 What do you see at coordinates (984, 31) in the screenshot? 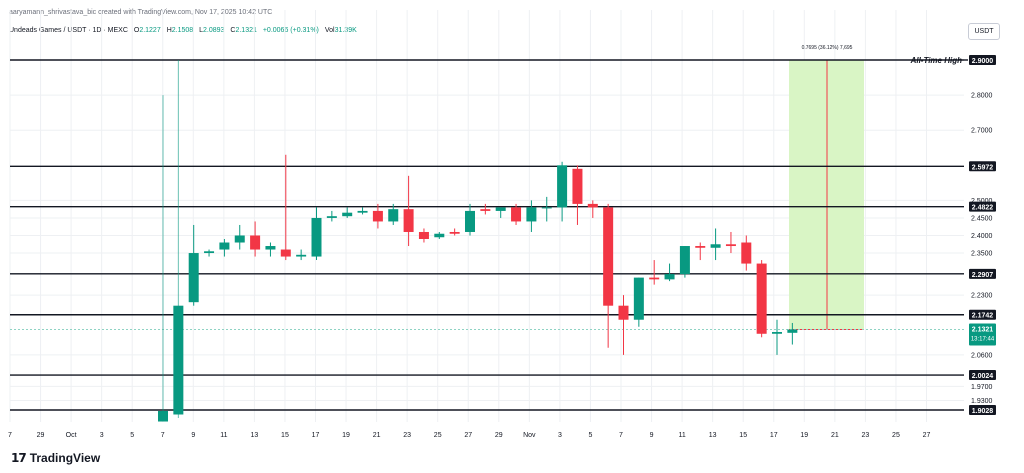
I see `currency-button: USDT` at bounding box center [984, 31].